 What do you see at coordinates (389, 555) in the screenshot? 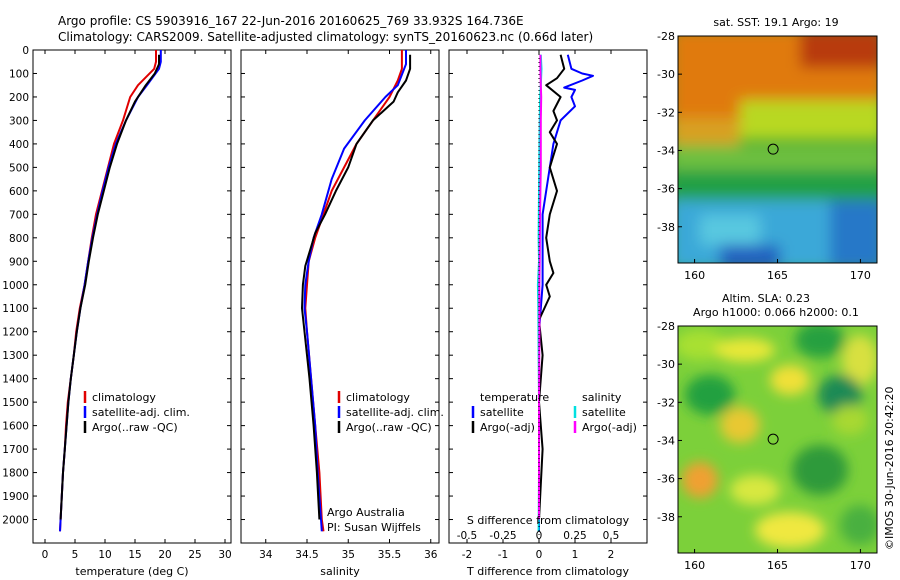
I see `x-tick-label: 35.5` at bounding box center [389, 555].